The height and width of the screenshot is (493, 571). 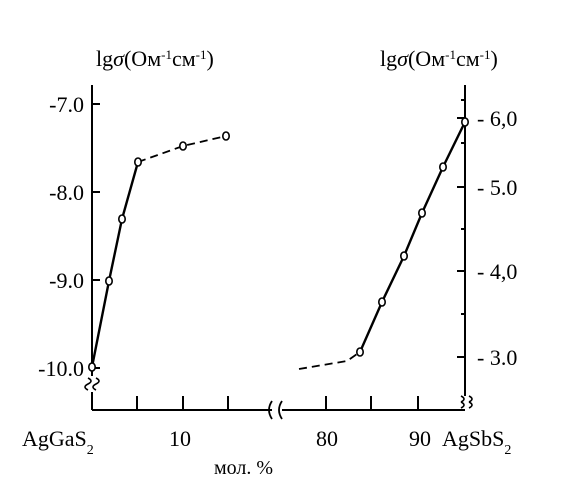 What do you see at coordinates (275, 410) in the screenshot?
I see `x-axis-break` at bounding box center [275, 410].